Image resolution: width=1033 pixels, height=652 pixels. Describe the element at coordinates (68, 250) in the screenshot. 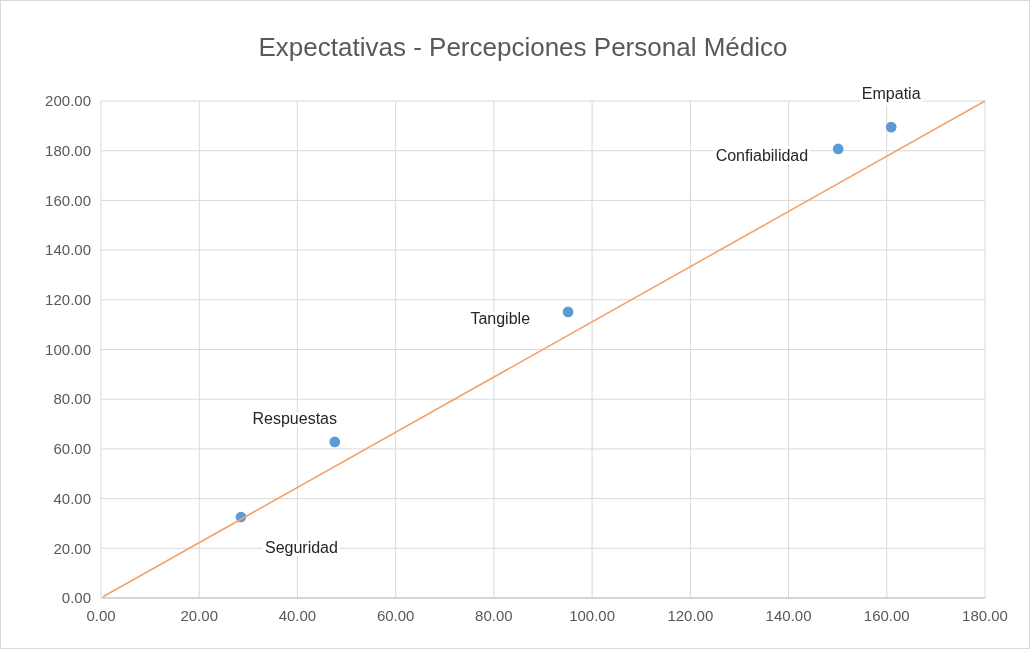

I see `y-tick-label: 140.00` at that location.